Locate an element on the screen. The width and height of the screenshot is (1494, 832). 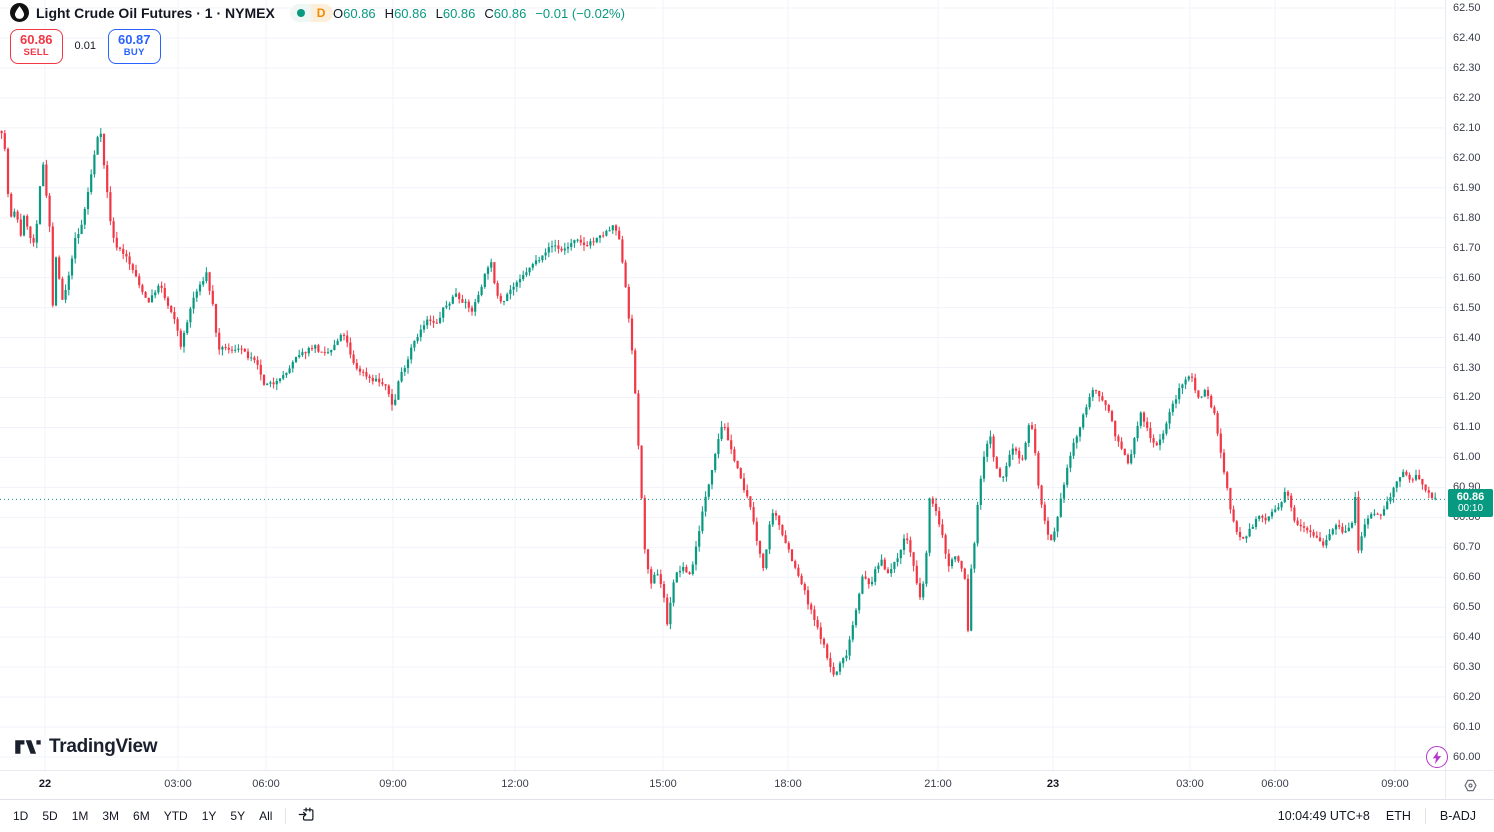
price-tick: 61.10 is located at coordinates (1467, 427).